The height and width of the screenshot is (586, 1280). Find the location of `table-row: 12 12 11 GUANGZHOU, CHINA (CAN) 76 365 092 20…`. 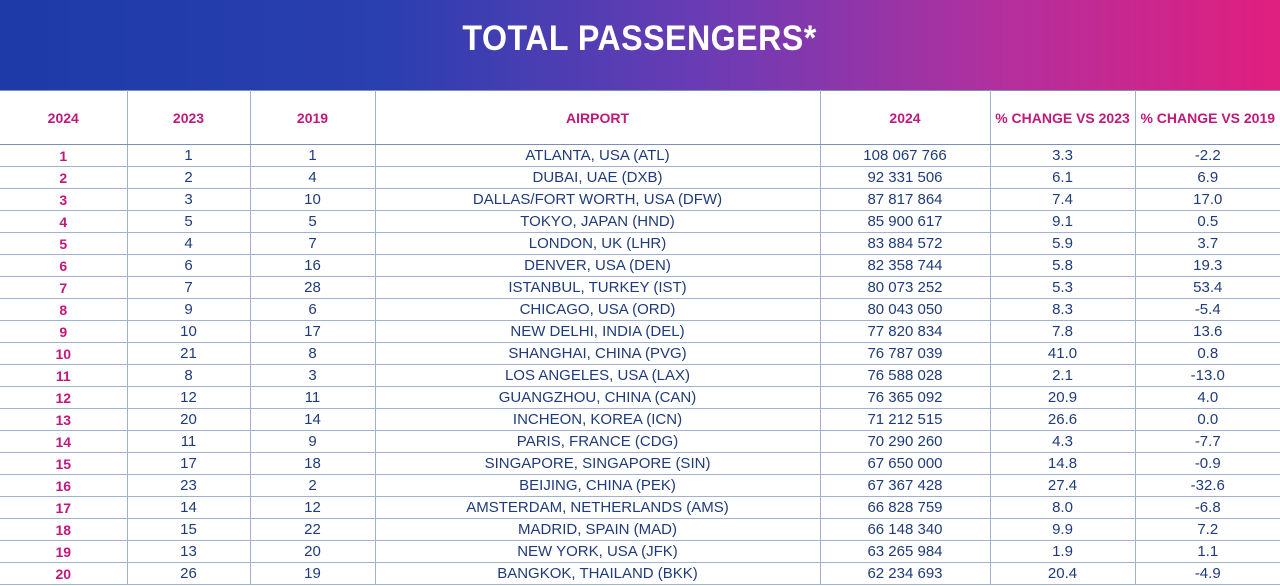

table-row: 12 12 11 GUANGZHOU, CHINA (CAN) 76 365 092 20… is located at coordinates (640, 397).